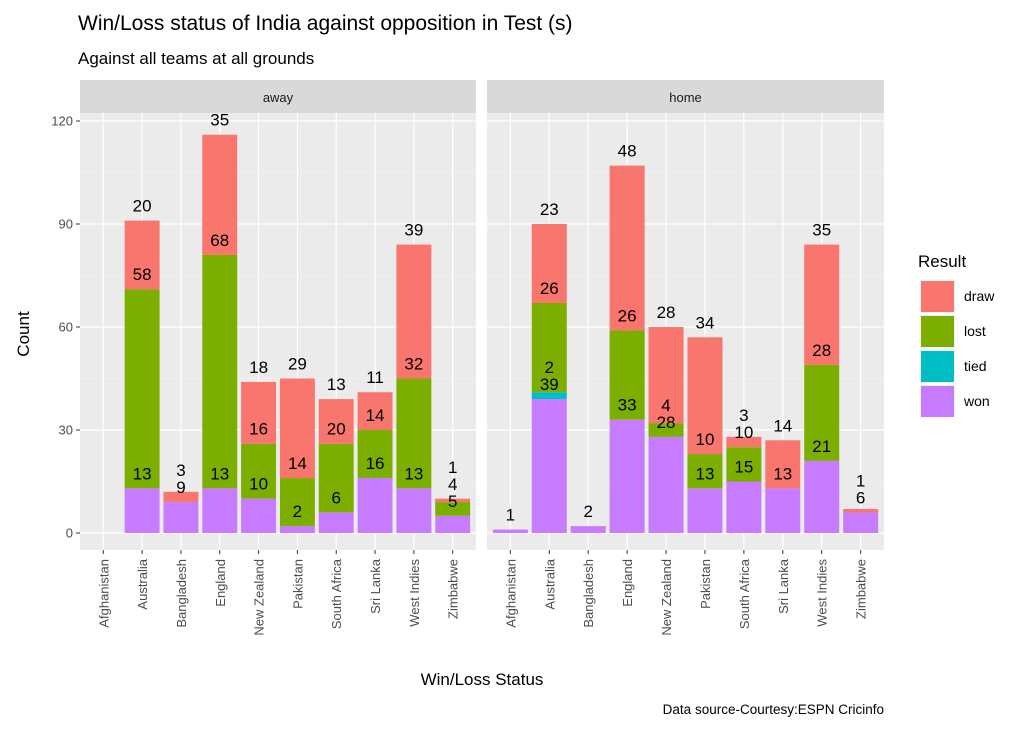 This screenshot has height=731, width=1024. I want to click on bar-tied, so click(549, 396).